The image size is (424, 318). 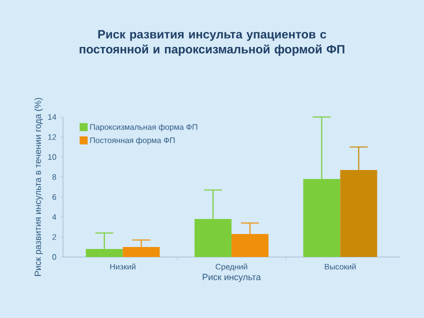 I want to click on x-axis-title: Риск инсульта, so click(x=231, y=278).